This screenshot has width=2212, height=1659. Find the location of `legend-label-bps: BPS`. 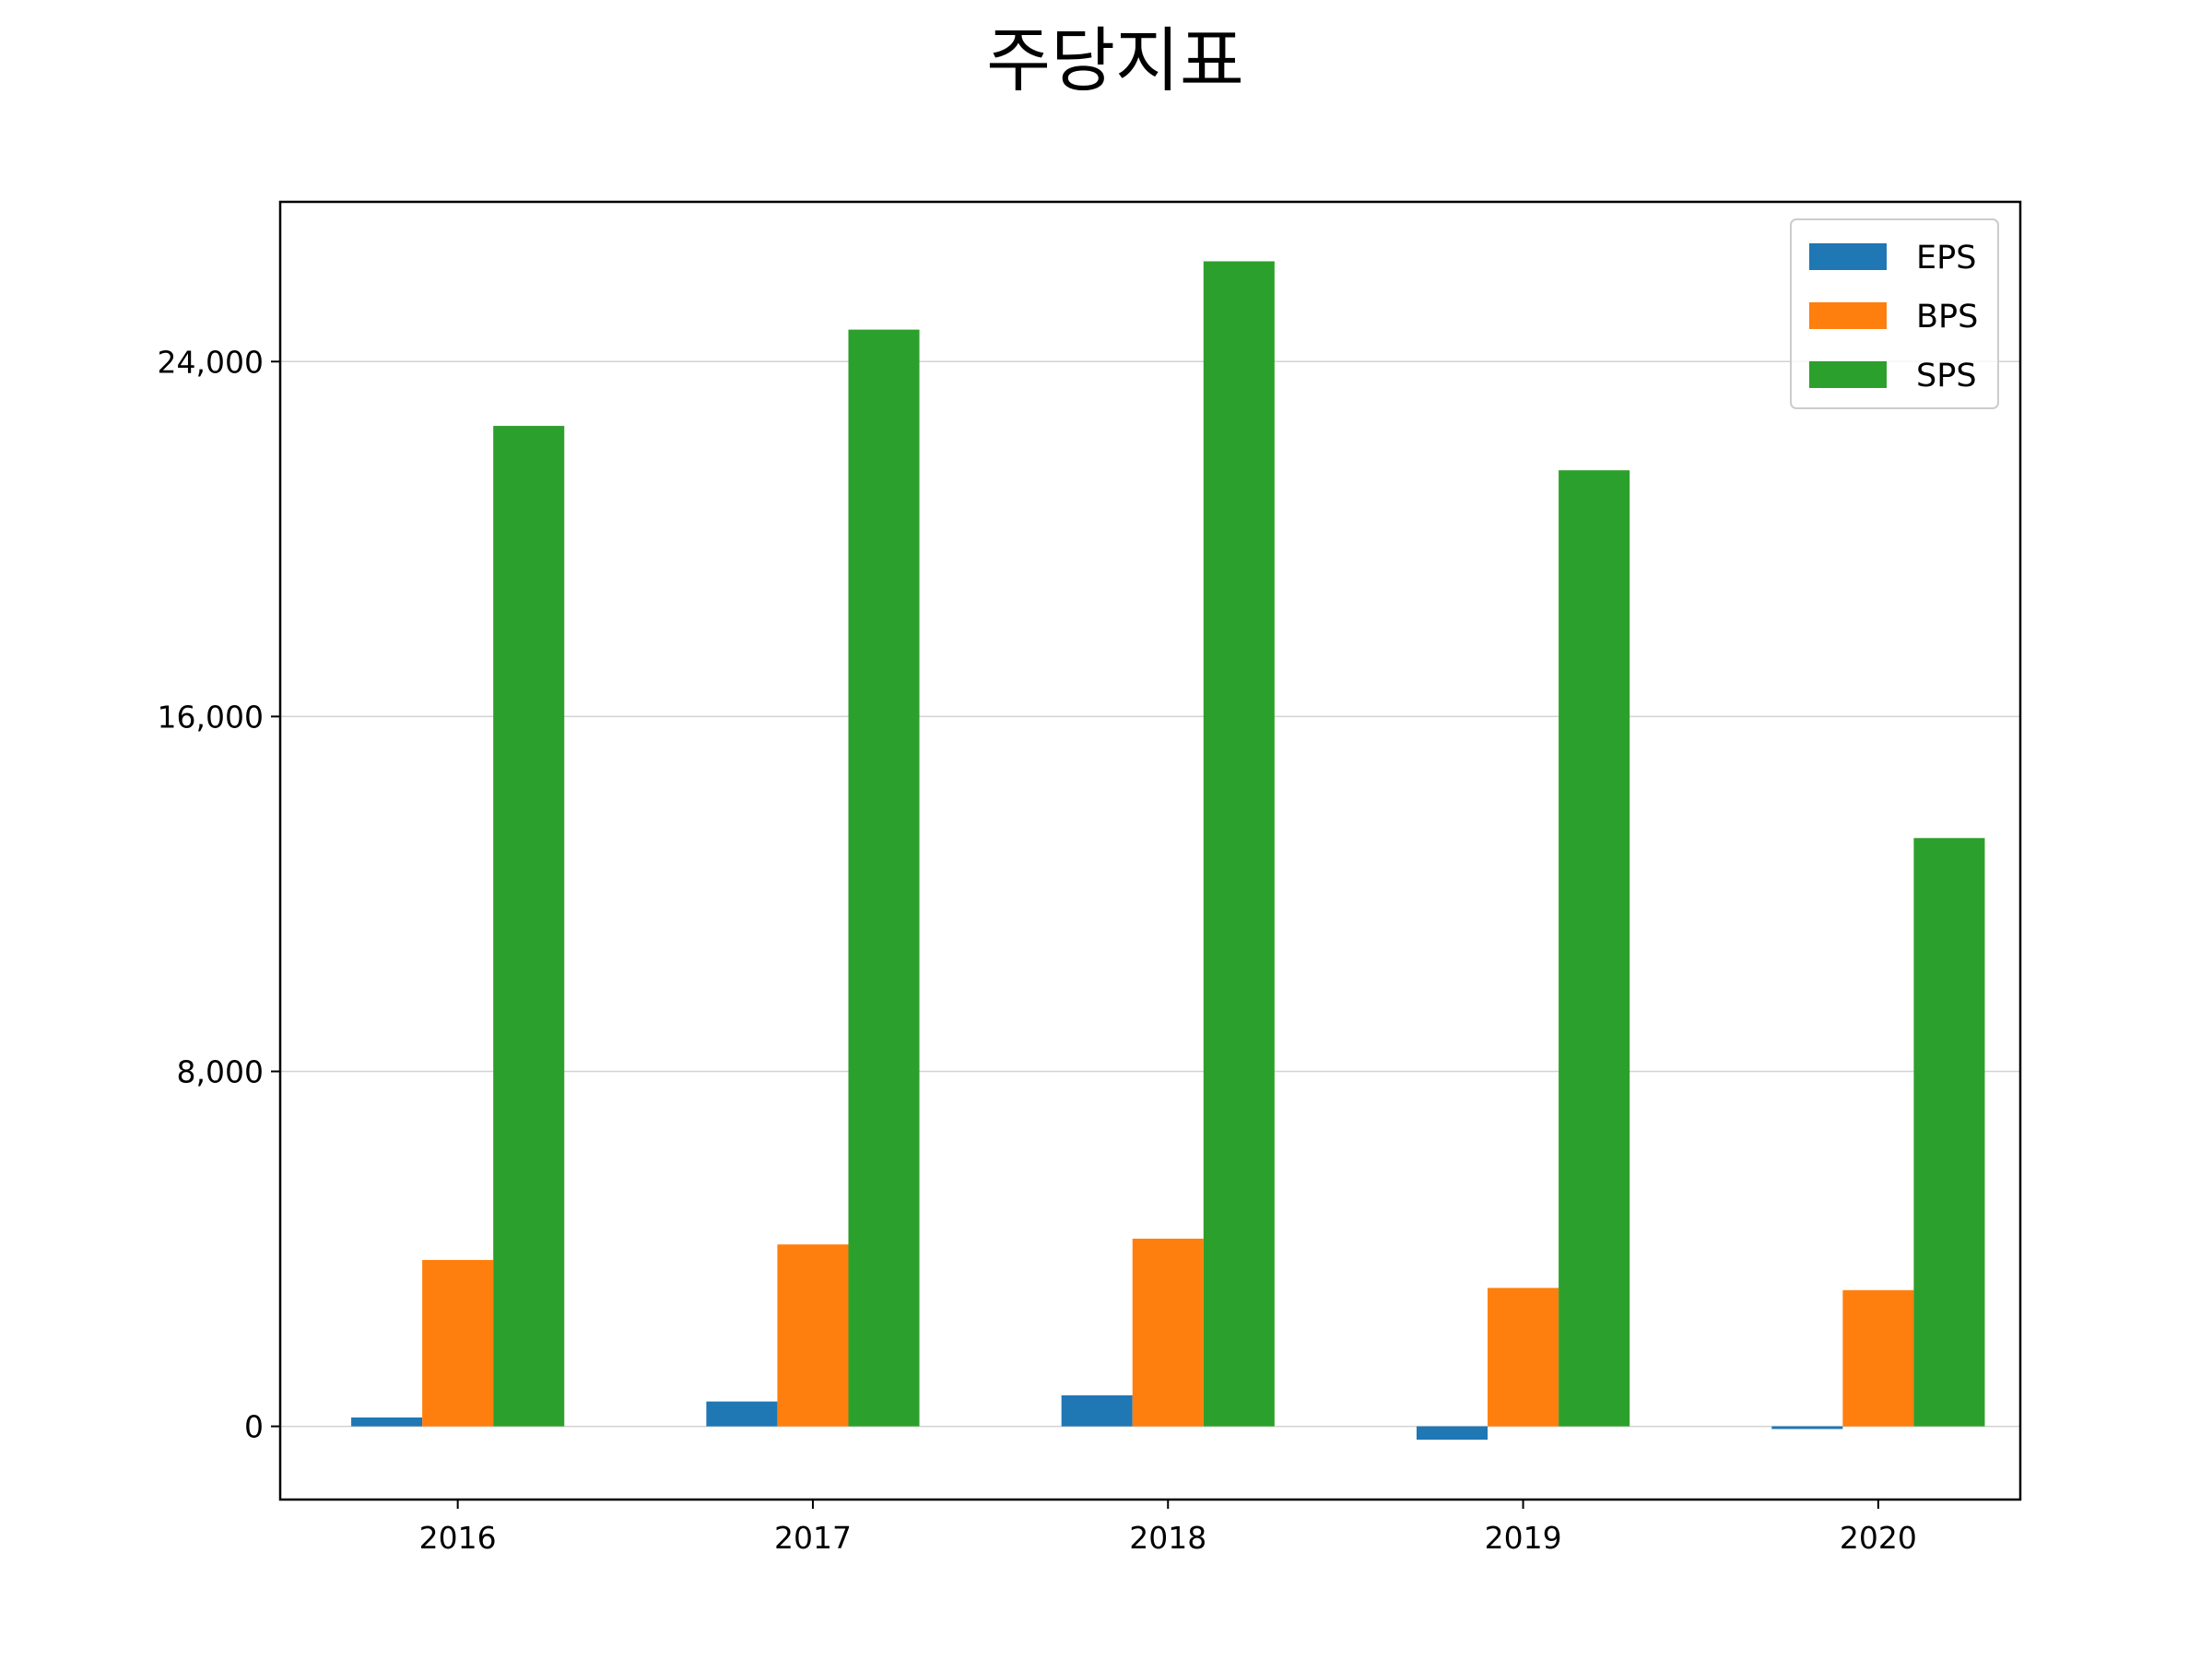

legend-label-bps: BPS is located at coordinates (1947, 317).